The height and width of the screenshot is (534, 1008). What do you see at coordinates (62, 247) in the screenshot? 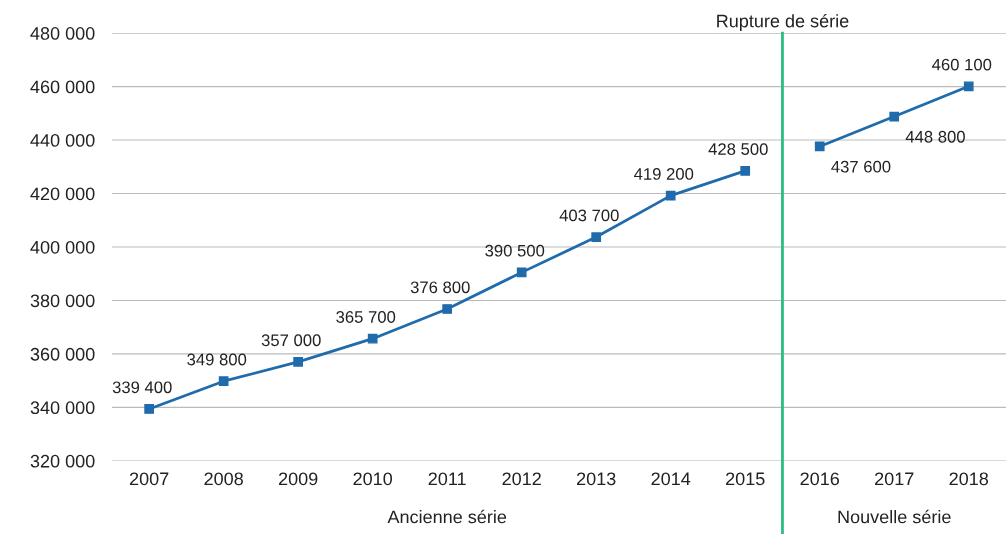
I see `y-tick-label: 400 000` at bounding box center [62, 247].